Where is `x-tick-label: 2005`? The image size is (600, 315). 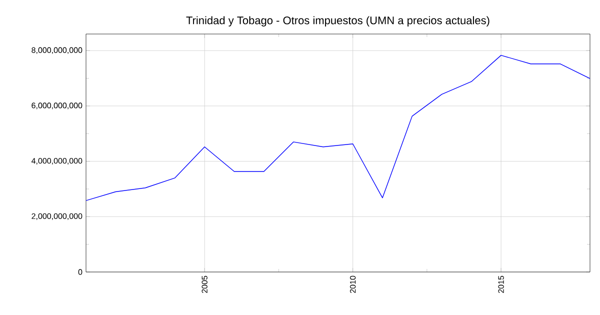 x-tick-label: 2005 is located at coordinates (205, 284).